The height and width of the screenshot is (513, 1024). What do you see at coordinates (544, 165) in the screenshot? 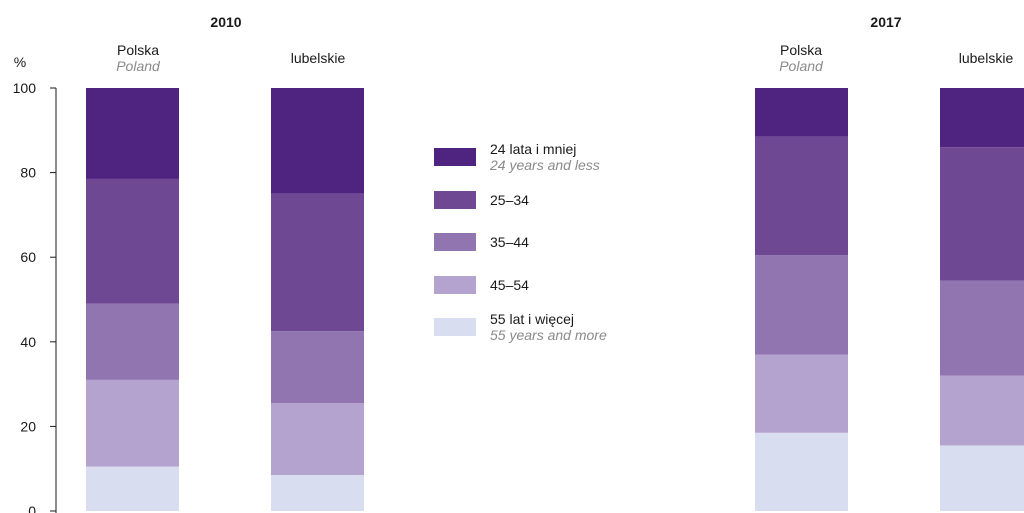
I see `legend-label-en-24-: 24 years and less` at bounding box center [544, 165].